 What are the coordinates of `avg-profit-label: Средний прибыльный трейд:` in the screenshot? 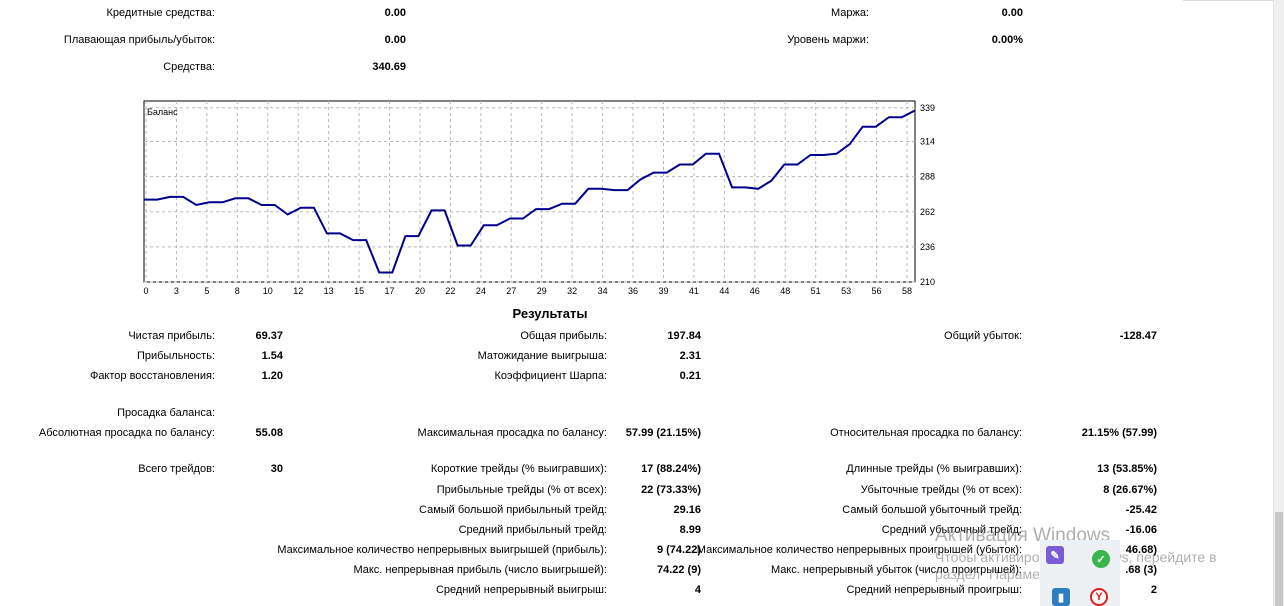 It's located at (532, 530).